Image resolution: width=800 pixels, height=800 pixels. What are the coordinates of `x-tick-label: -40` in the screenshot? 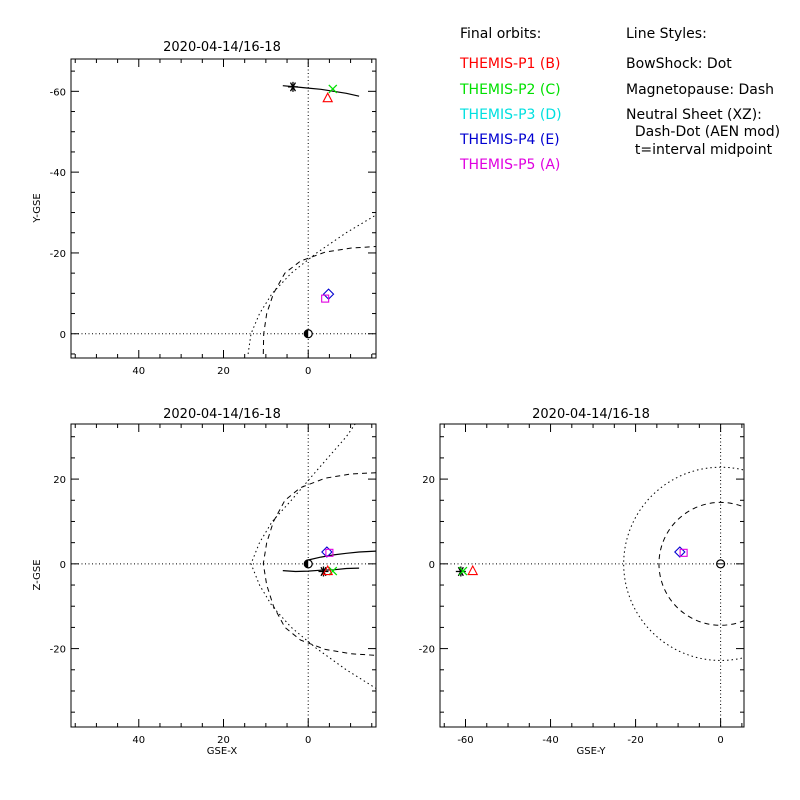 It's located at (550, 740).